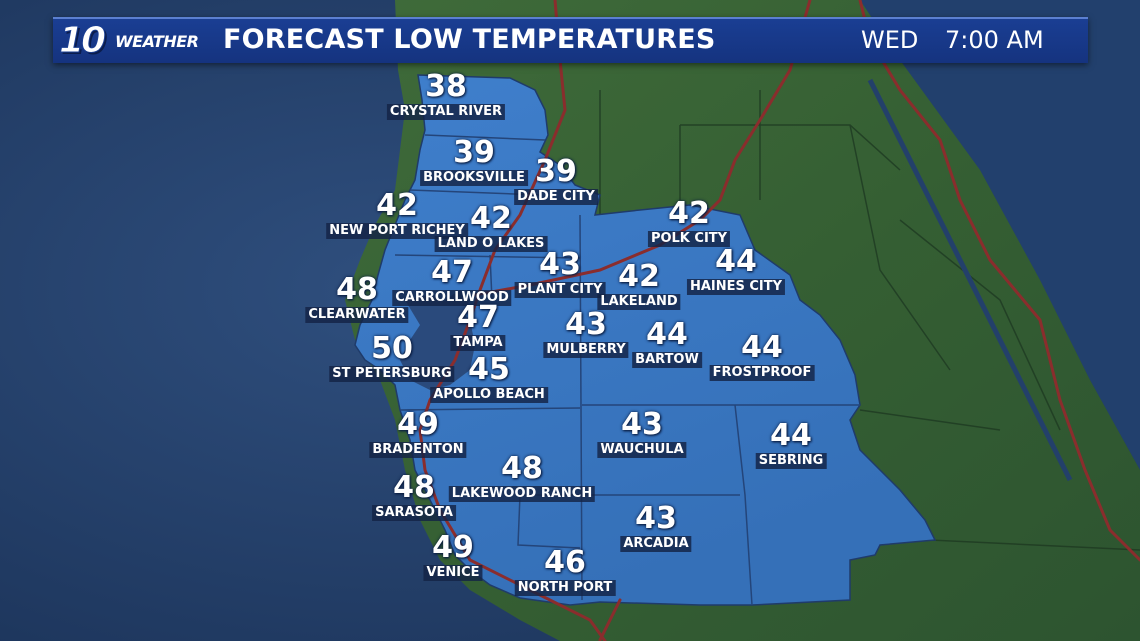 Image resolution: width=1140 pixels, height=641 pixels. I want to click on city-name: ARCADIA, so click(656, 544).